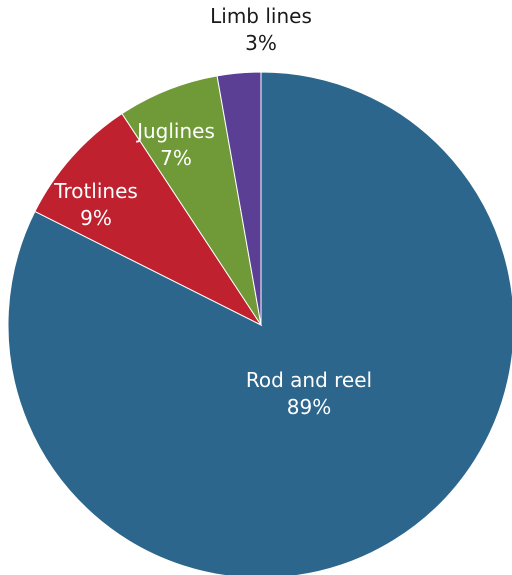 The image size is (512, 575). I want to click on slice-label-limb-lines: Limb lines, so click(261, 16).